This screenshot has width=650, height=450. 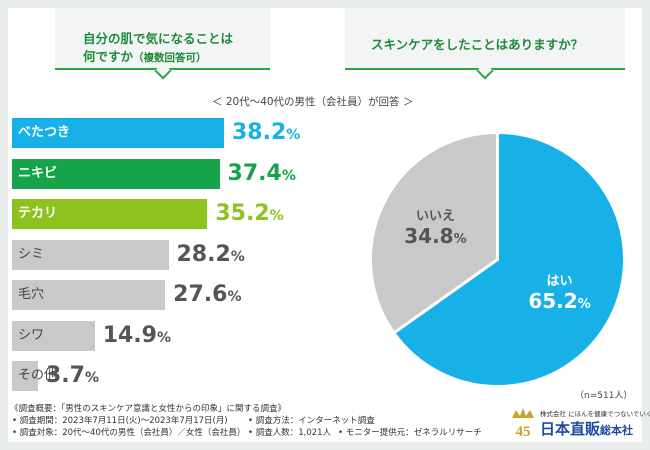 I want to click on question-1-line1: 自分の肌で気になることは, so click(x=158, y=38).